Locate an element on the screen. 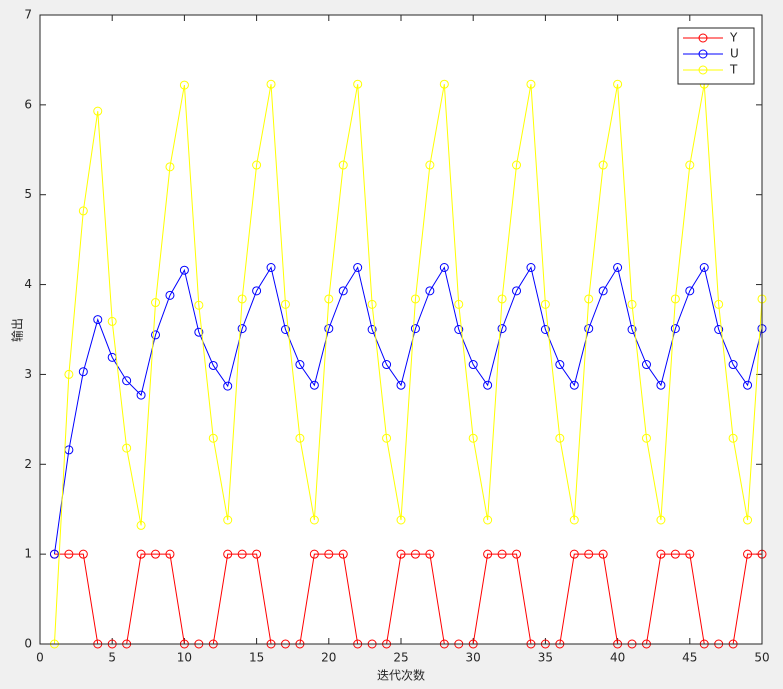 The width and height of the screenshot is (783, 689). x-tick-label: 10 is located at coordinates (184, 658).